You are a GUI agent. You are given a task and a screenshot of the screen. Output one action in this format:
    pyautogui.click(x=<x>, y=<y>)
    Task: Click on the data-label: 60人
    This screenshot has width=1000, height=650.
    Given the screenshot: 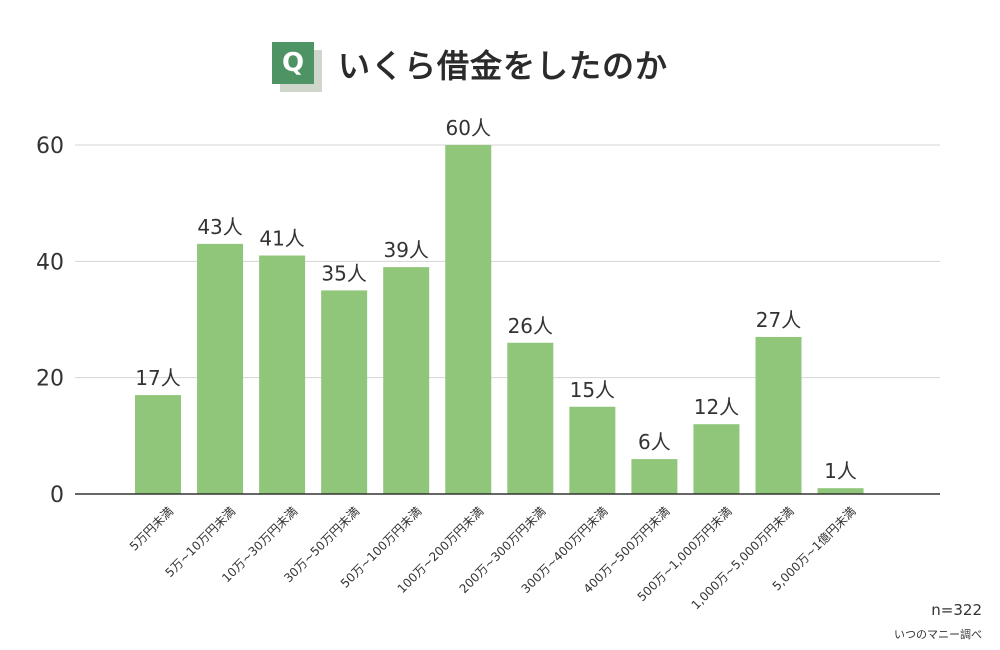 What is the action you would take?
    pyautogui.click(x=468, y=128)
    